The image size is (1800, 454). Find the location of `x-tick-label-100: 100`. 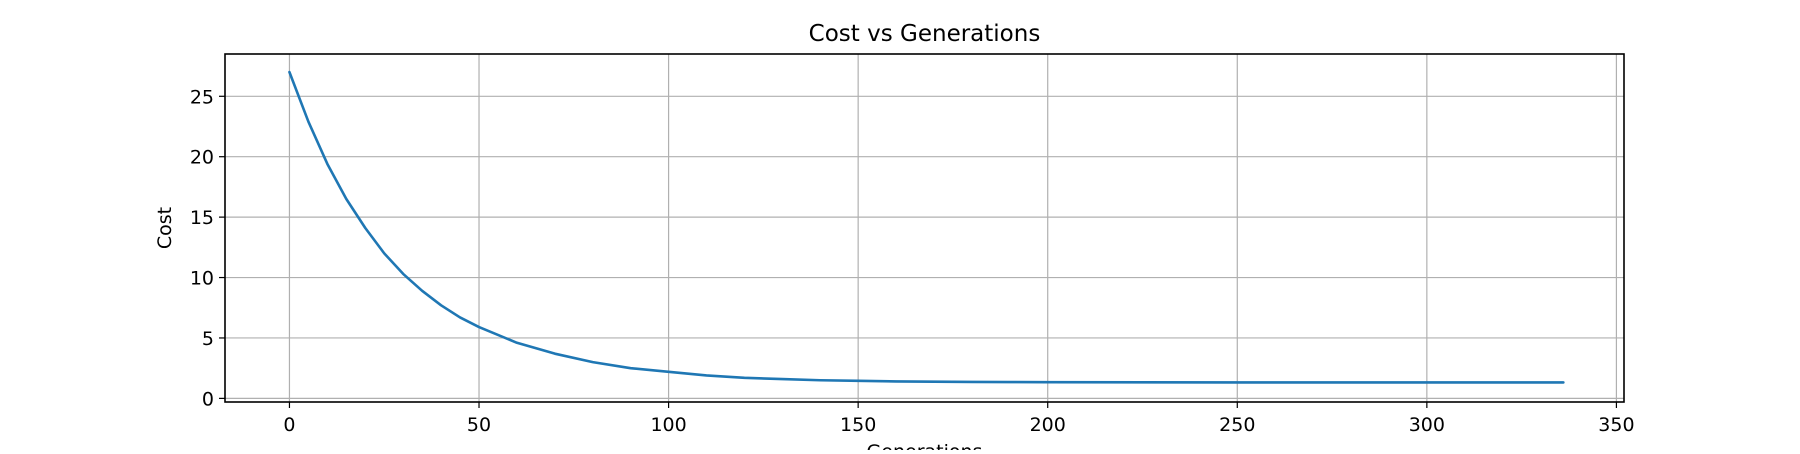

x-tick-label-100: 100 is located at coordinates (668, 425).